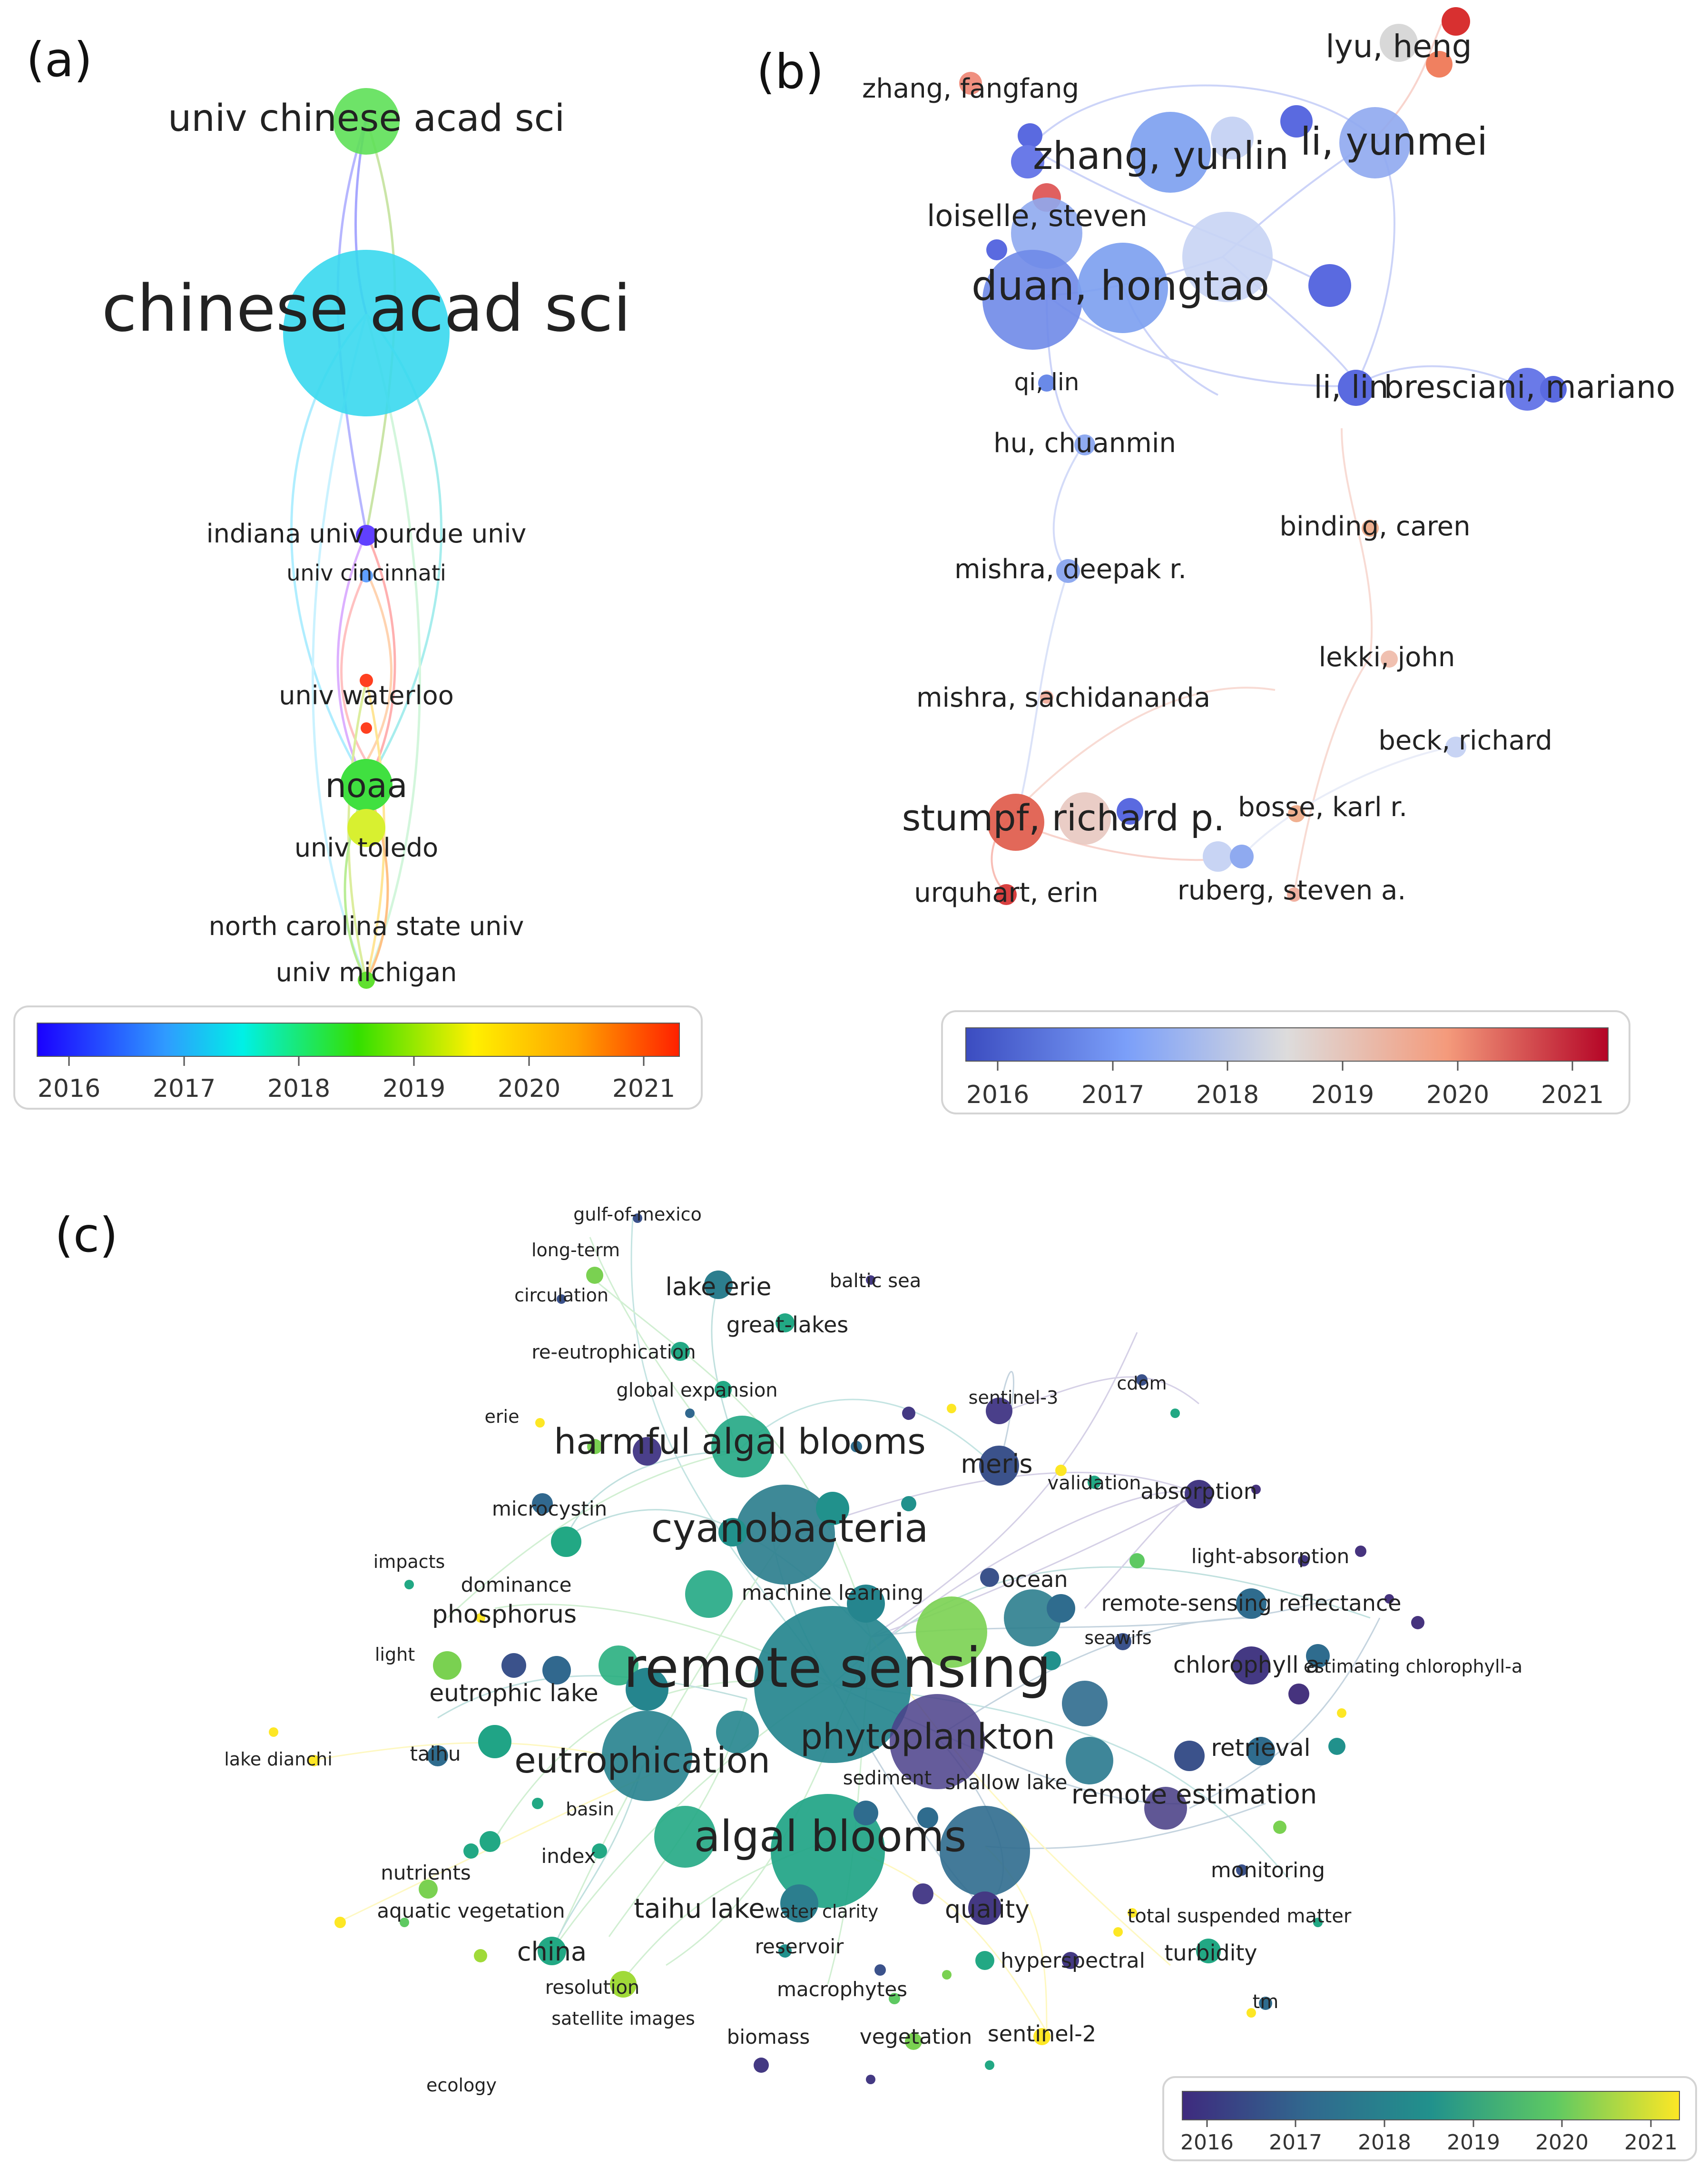 This screenshot has height=2167, width=1708. What do you see at coordinates (1175, 1413) in the screenshot?
I see `node-cdom-g` at bounding box center [1175, 1413].